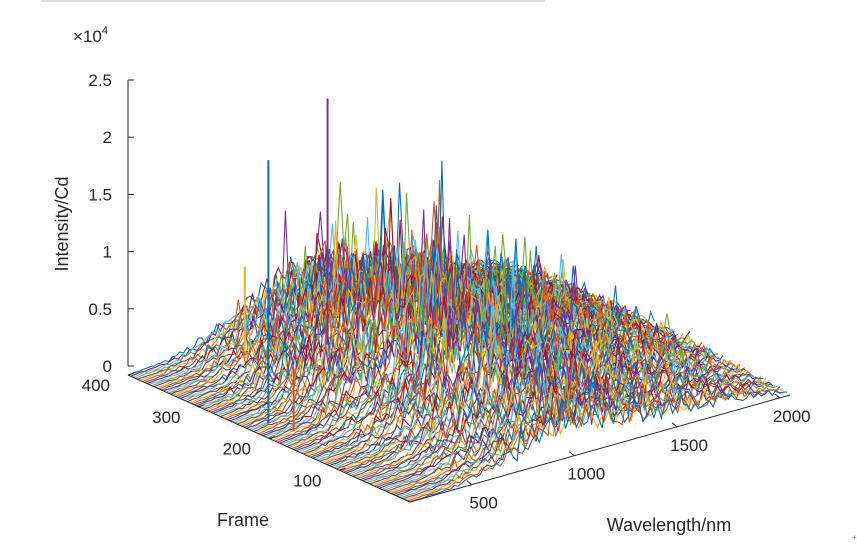 The height and width of the screenshot is (549, 857). Describe the element at coordinates (96, 385) in the screenshot. I see `frame-tick-label: 400` at that location.